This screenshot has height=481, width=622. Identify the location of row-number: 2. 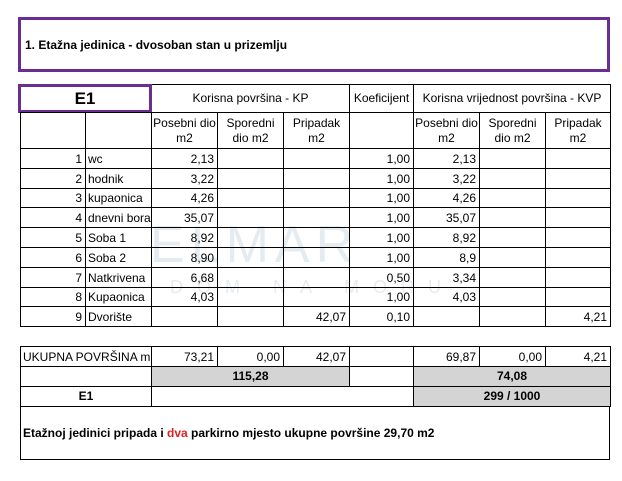
(53, 178).